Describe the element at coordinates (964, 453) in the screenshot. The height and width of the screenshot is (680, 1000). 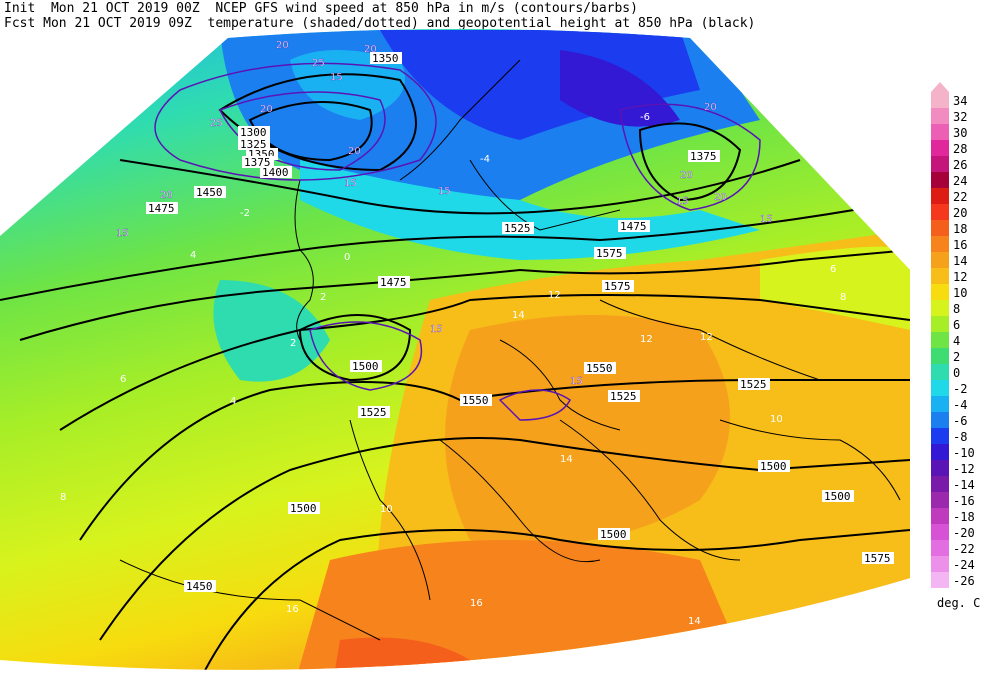
I see `colorbar-label: -10` at that location.